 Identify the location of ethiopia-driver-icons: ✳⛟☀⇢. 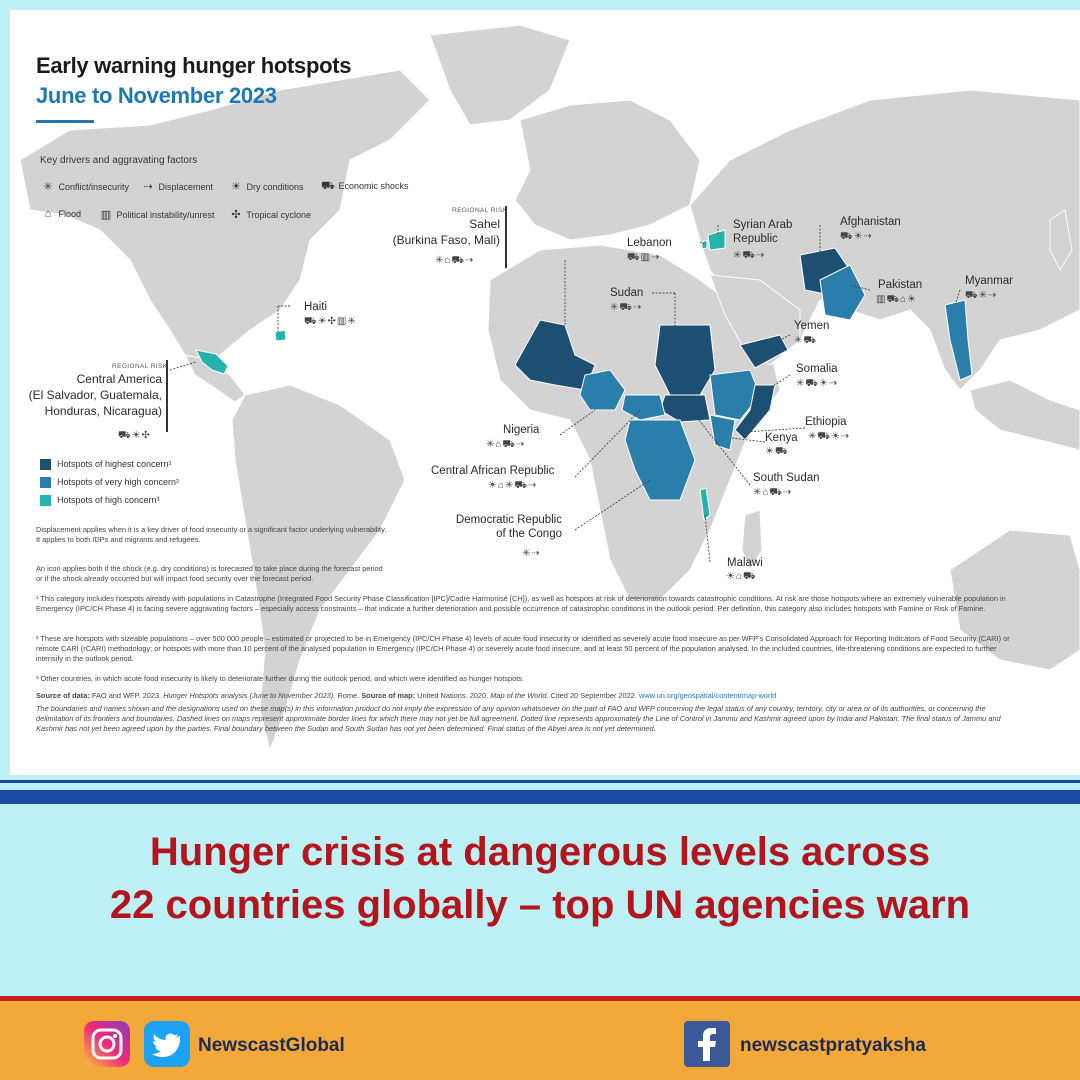
(829, 436).